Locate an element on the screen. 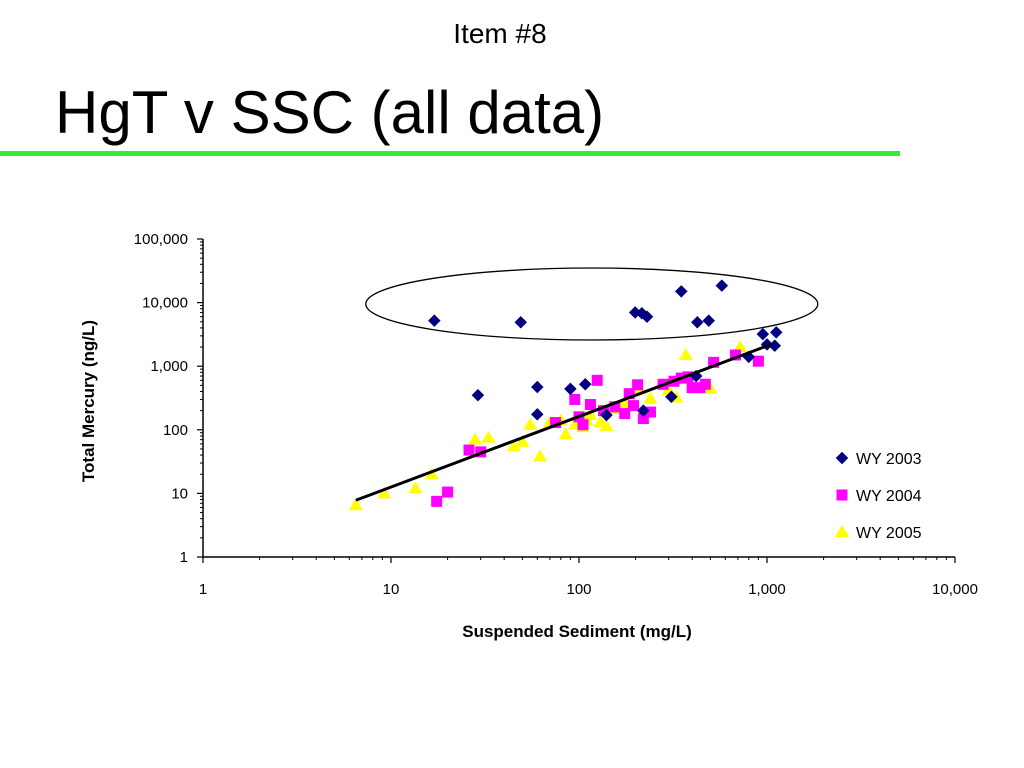  x-tick-label: 1 is located at coordinates (203, 589).